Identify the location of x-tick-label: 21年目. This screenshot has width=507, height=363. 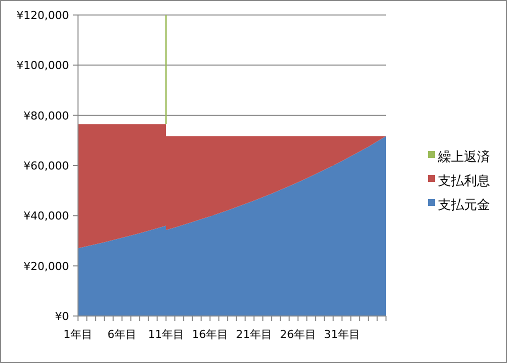
(254, 334).